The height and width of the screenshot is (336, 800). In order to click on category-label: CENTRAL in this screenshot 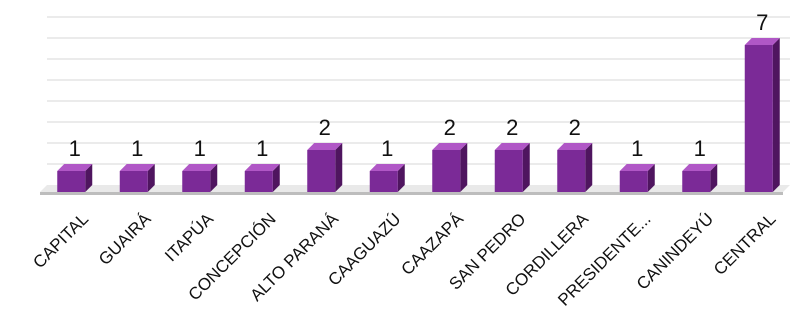, I will do `click(745, 244)`.